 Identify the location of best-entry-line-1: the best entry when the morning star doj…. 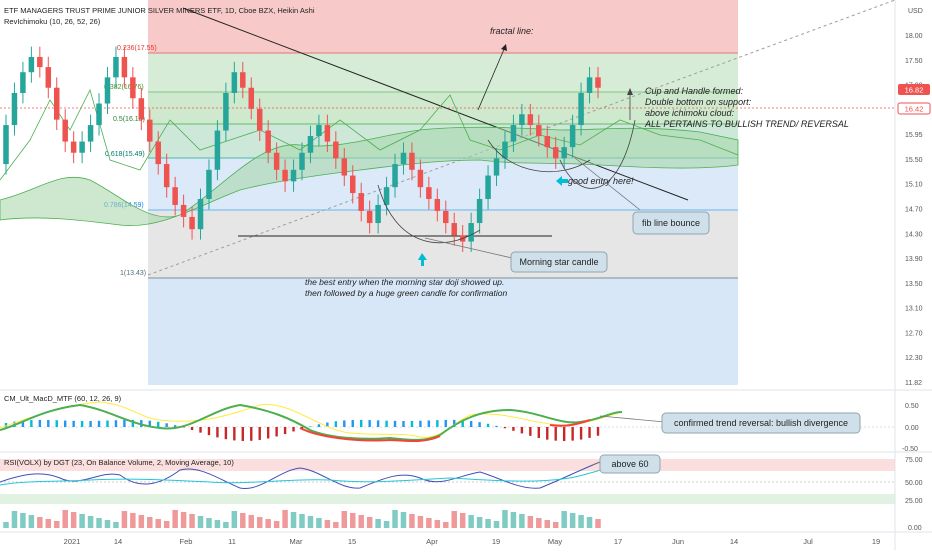
(404, 282).